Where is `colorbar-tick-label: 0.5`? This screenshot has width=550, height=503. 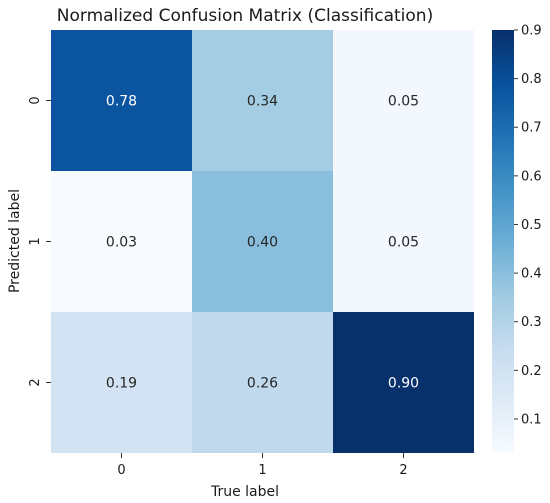 colorbar-tick-label: 0.5 is located at coordinates (531, 225).